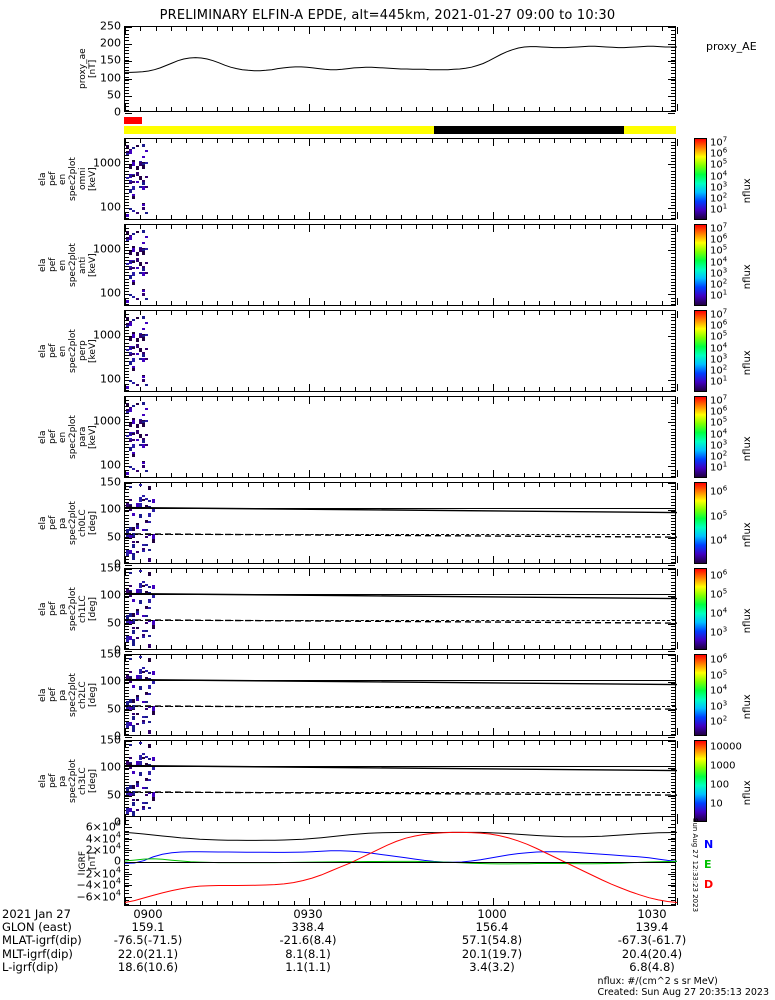  I want to click on x-major-tick, so click(125, 731).